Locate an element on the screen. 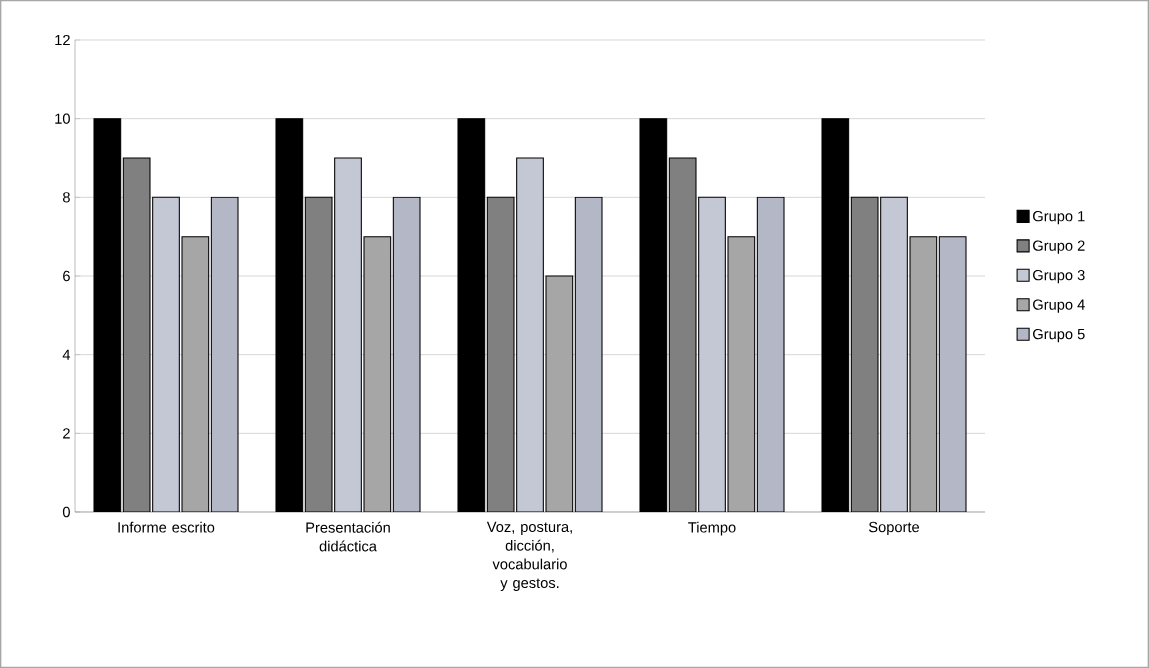 This screenshot has width=1149, height=668. y-tick-label: 10 is located at coordinates (62, 118).